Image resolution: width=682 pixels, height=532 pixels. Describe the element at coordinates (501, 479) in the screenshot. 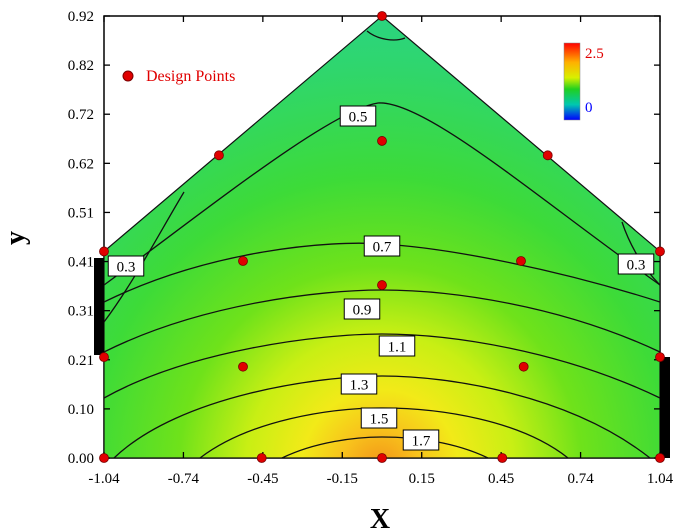

I see `x-tick-label: 0.45` at that location.